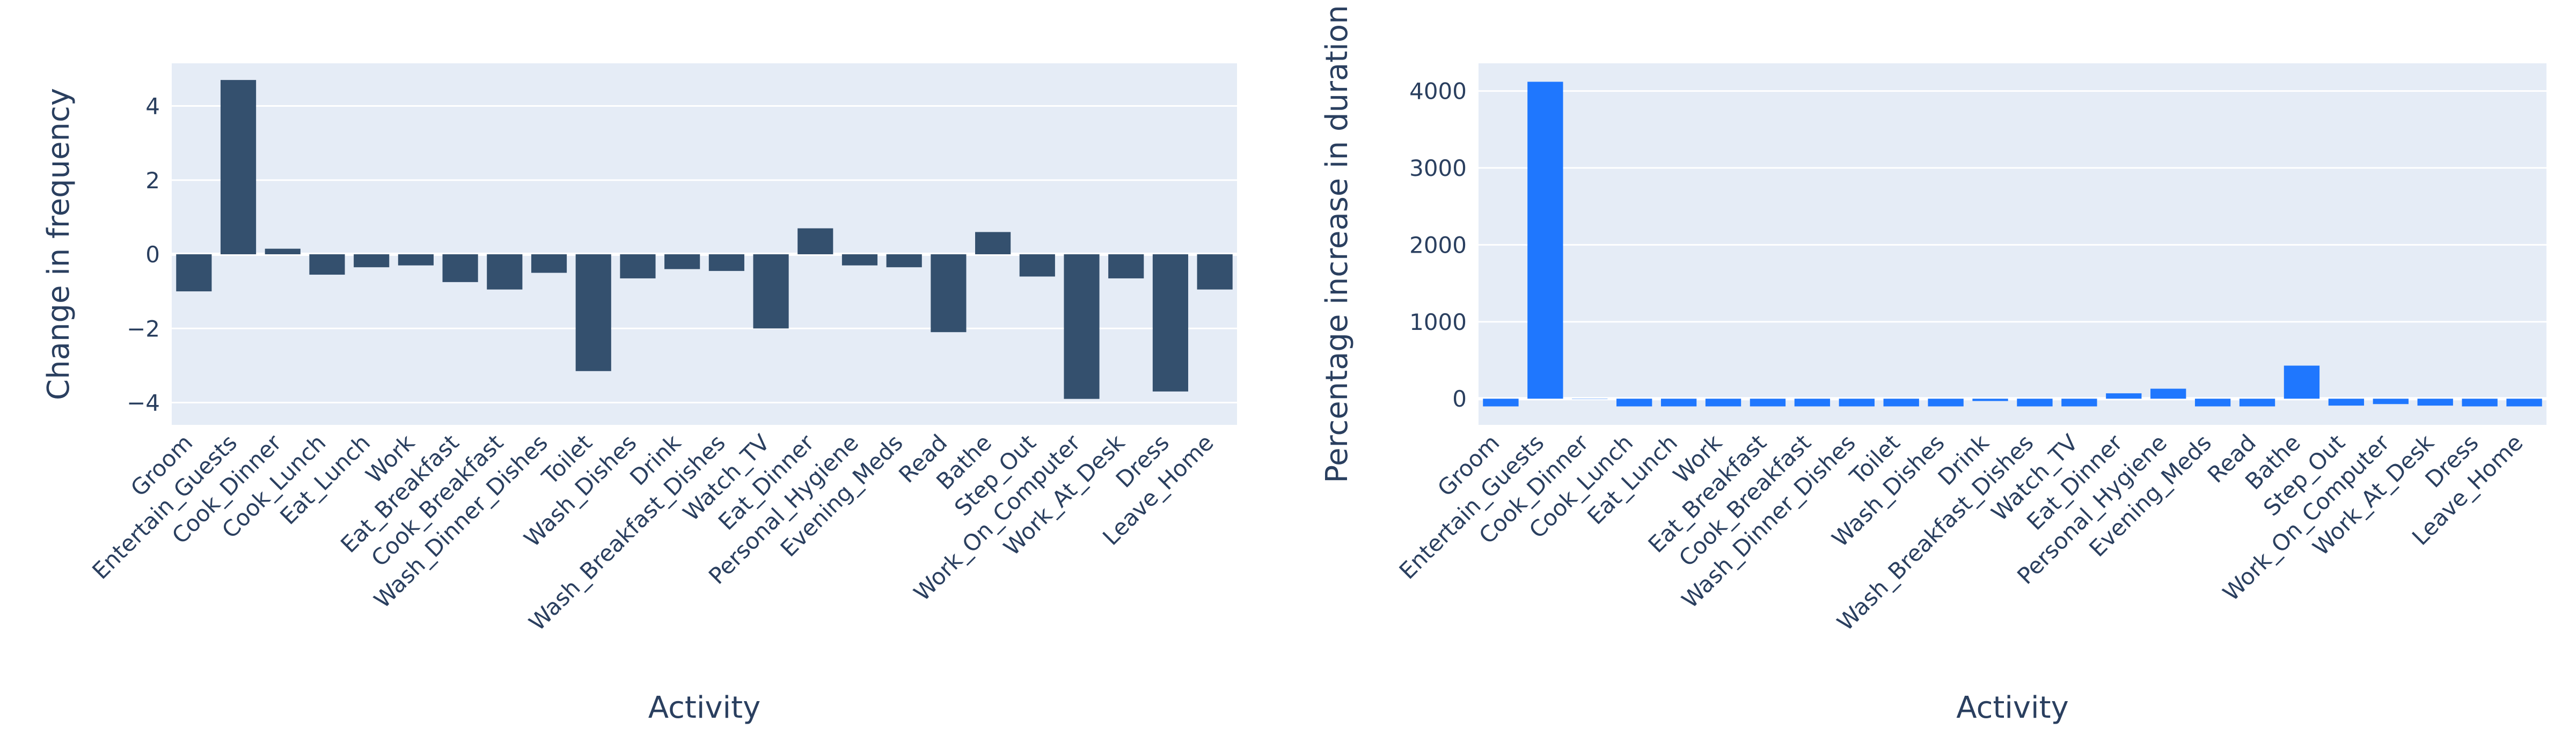  What do you see at coordinates (1438, 91) in the screenshot?
I see `y-tick-label: 4000` at bounding box center [1438, 91].